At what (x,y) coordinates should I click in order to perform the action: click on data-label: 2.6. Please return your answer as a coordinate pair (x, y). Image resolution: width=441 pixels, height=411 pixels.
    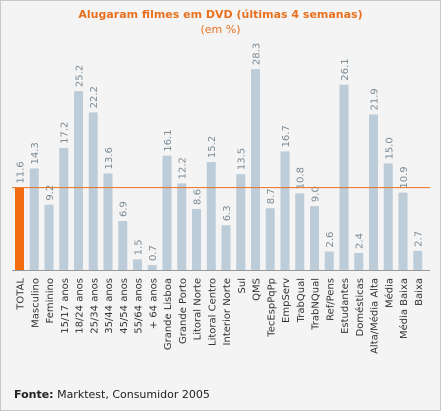
    Looking at the image, I should click on (330, 240).